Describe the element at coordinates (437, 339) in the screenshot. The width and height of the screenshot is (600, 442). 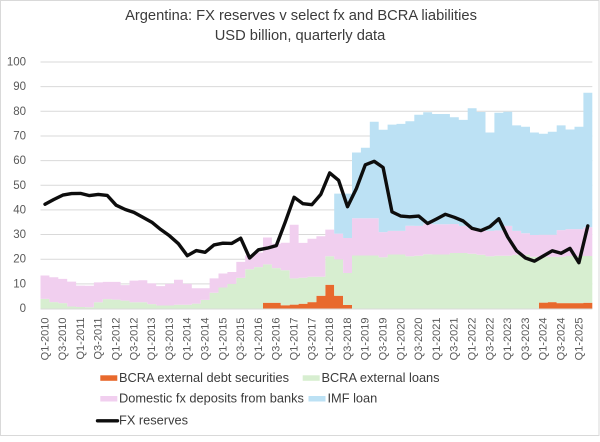
I see `svg-text: Q1-2021` at that location.